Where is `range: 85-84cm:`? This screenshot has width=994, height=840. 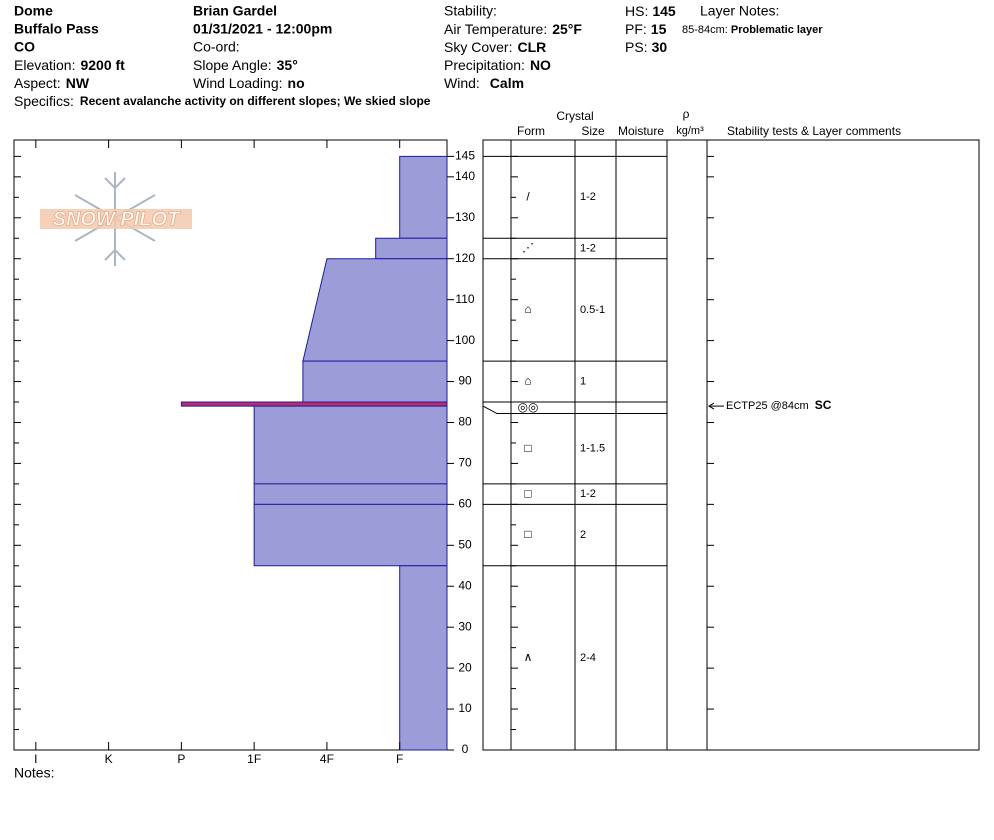
range: 85-84cm: is located at coordinates (705, 30).